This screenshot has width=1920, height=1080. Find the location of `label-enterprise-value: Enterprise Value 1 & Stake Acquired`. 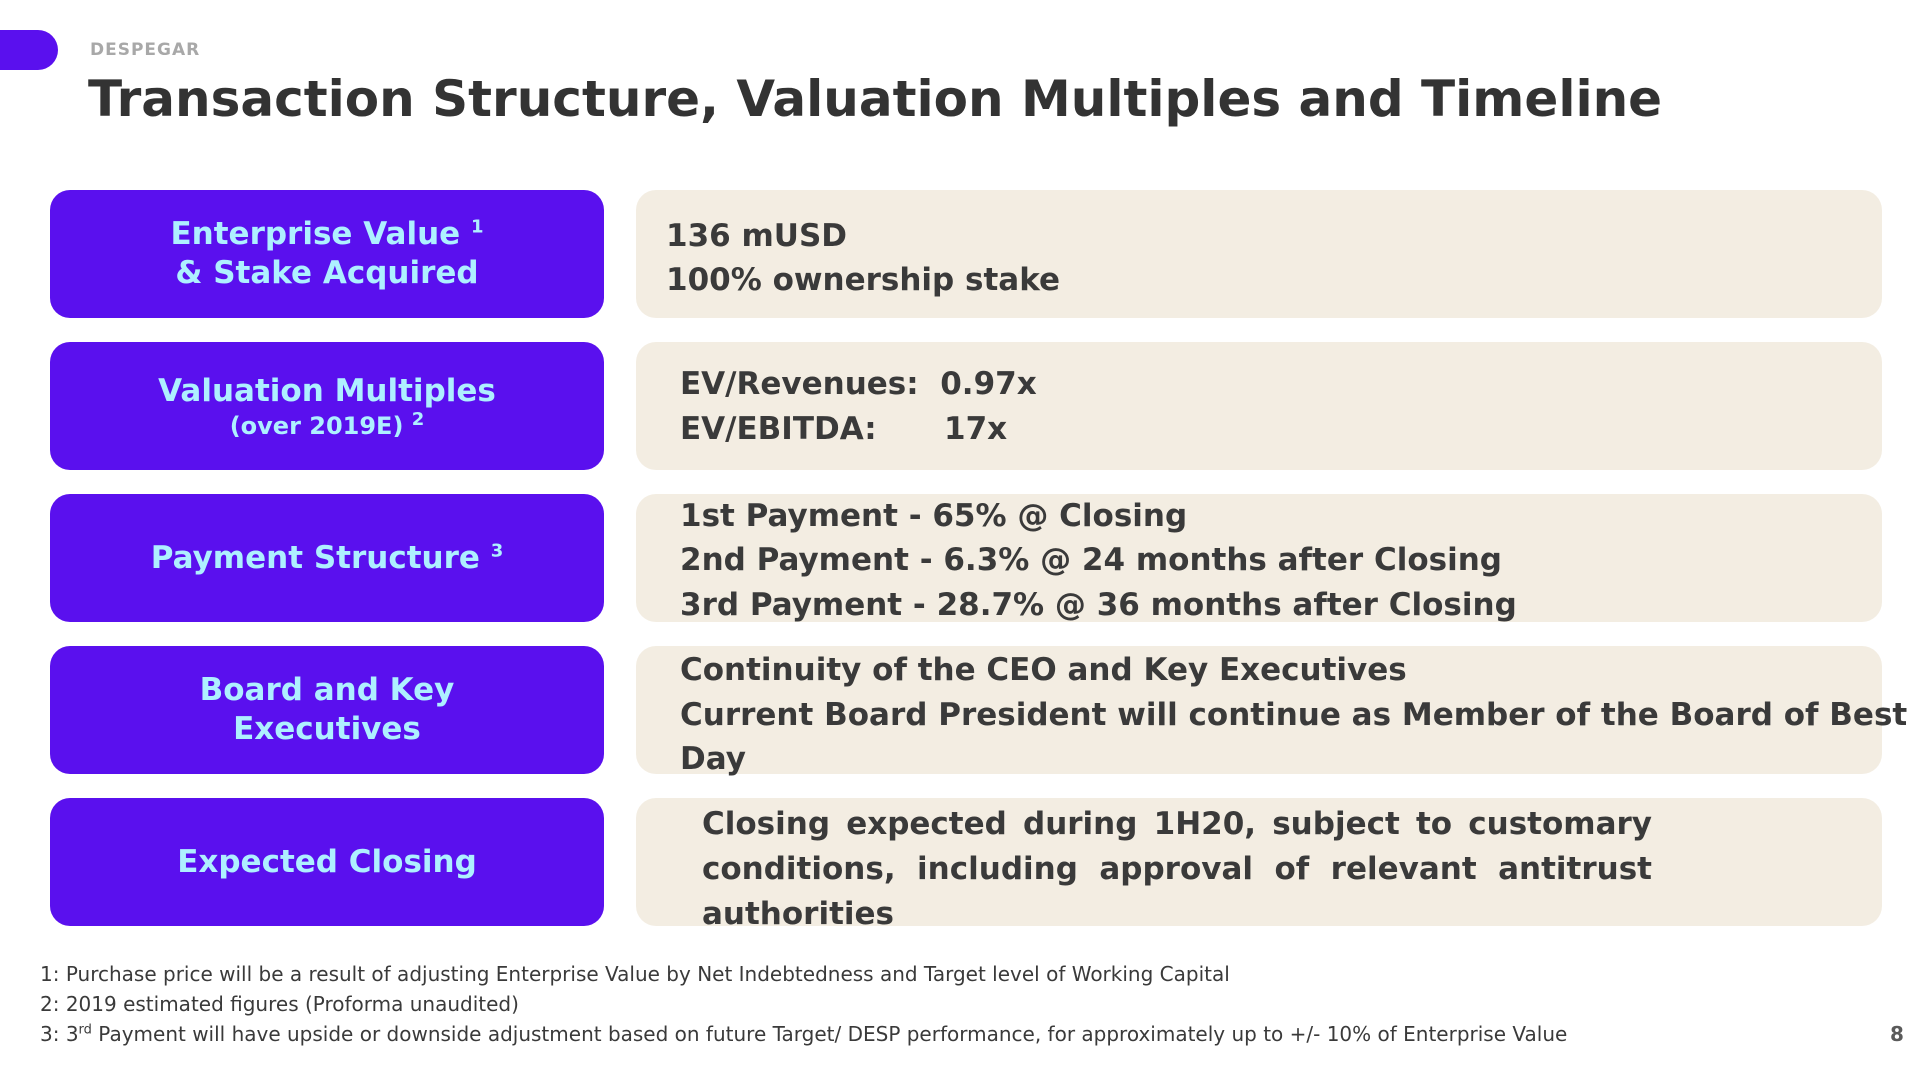

label-enterprise-value: Enterprise Value 1 & Stake Acquired is located at coordinates (327, 254).